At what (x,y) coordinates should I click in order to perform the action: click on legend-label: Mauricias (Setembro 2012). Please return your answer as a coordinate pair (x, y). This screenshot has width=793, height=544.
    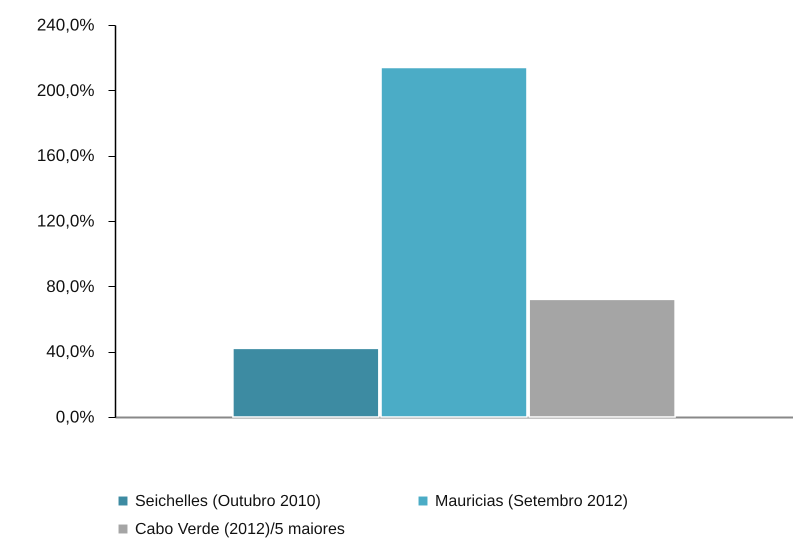
    Looking at the image, I should click on (531, 501).